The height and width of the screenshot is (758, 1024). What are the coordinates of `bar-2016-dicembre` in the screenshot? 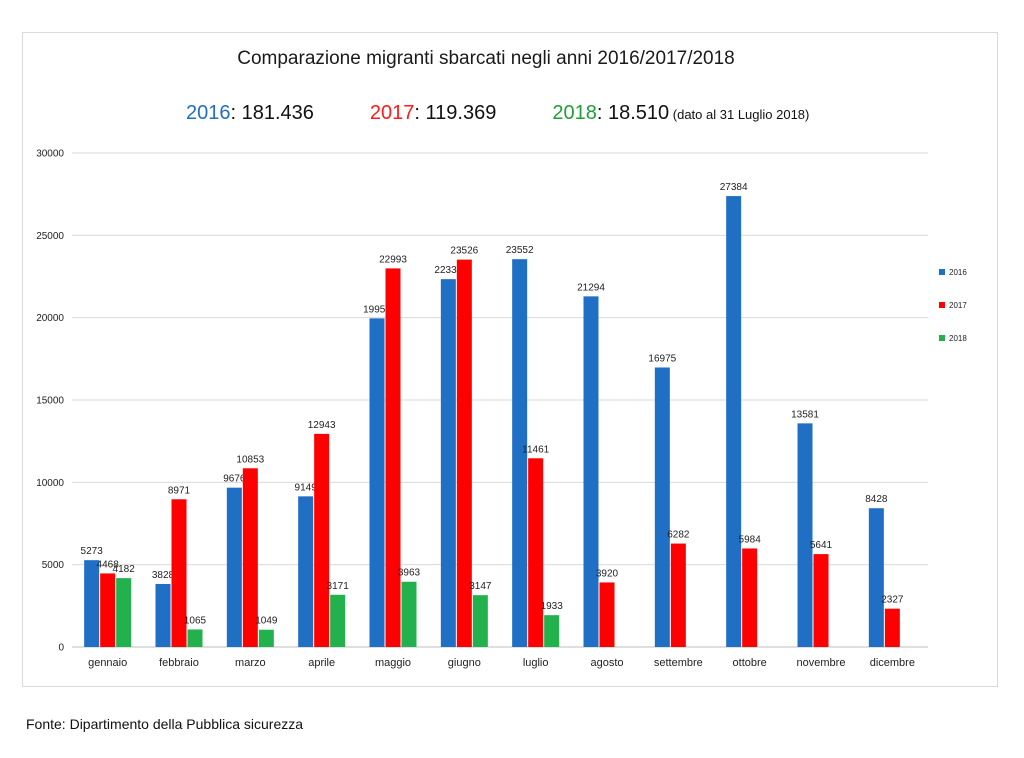 It's located at (876, 577).